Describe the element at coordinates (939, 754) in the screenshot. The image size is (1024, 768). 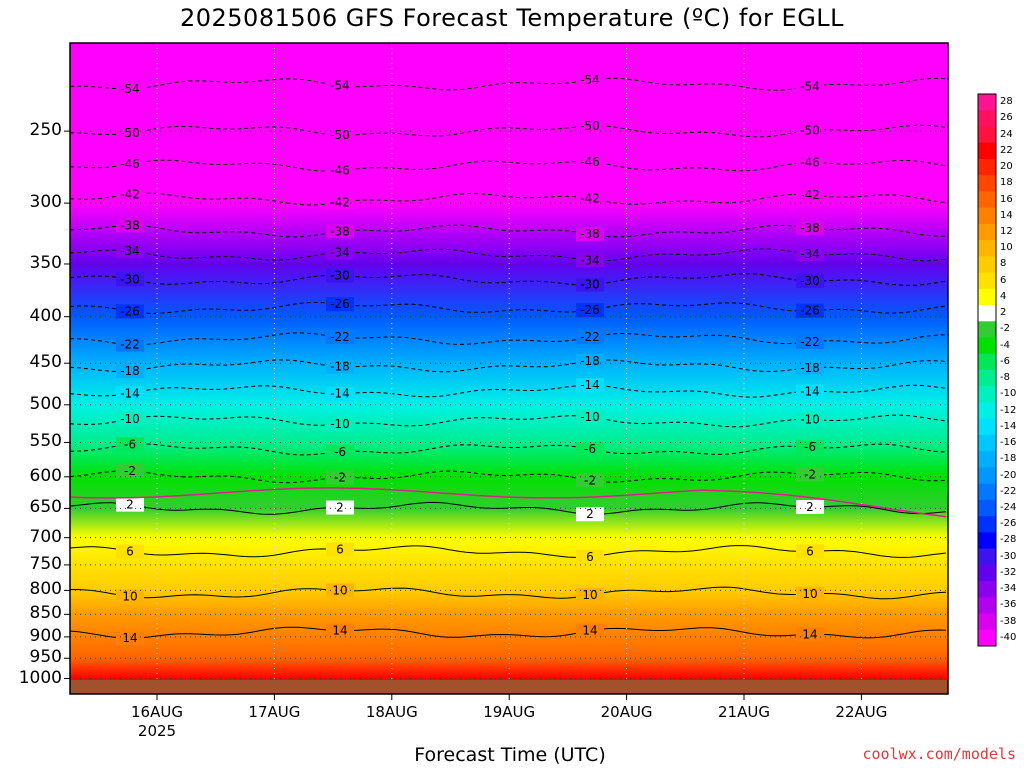
I see `credit-link: coolwx.com/models` at that location.